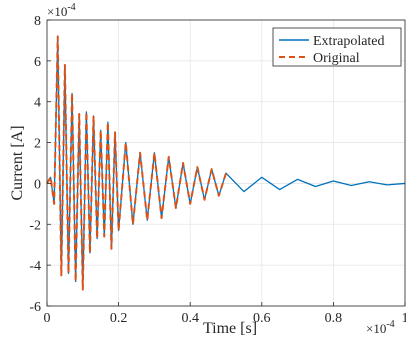 The width and height of the screenshot is (406, 350). What do you see at coordinates (37, 21) in the screenshot?
I see `y-tick-label: 8` at bounding box center [37, 21].